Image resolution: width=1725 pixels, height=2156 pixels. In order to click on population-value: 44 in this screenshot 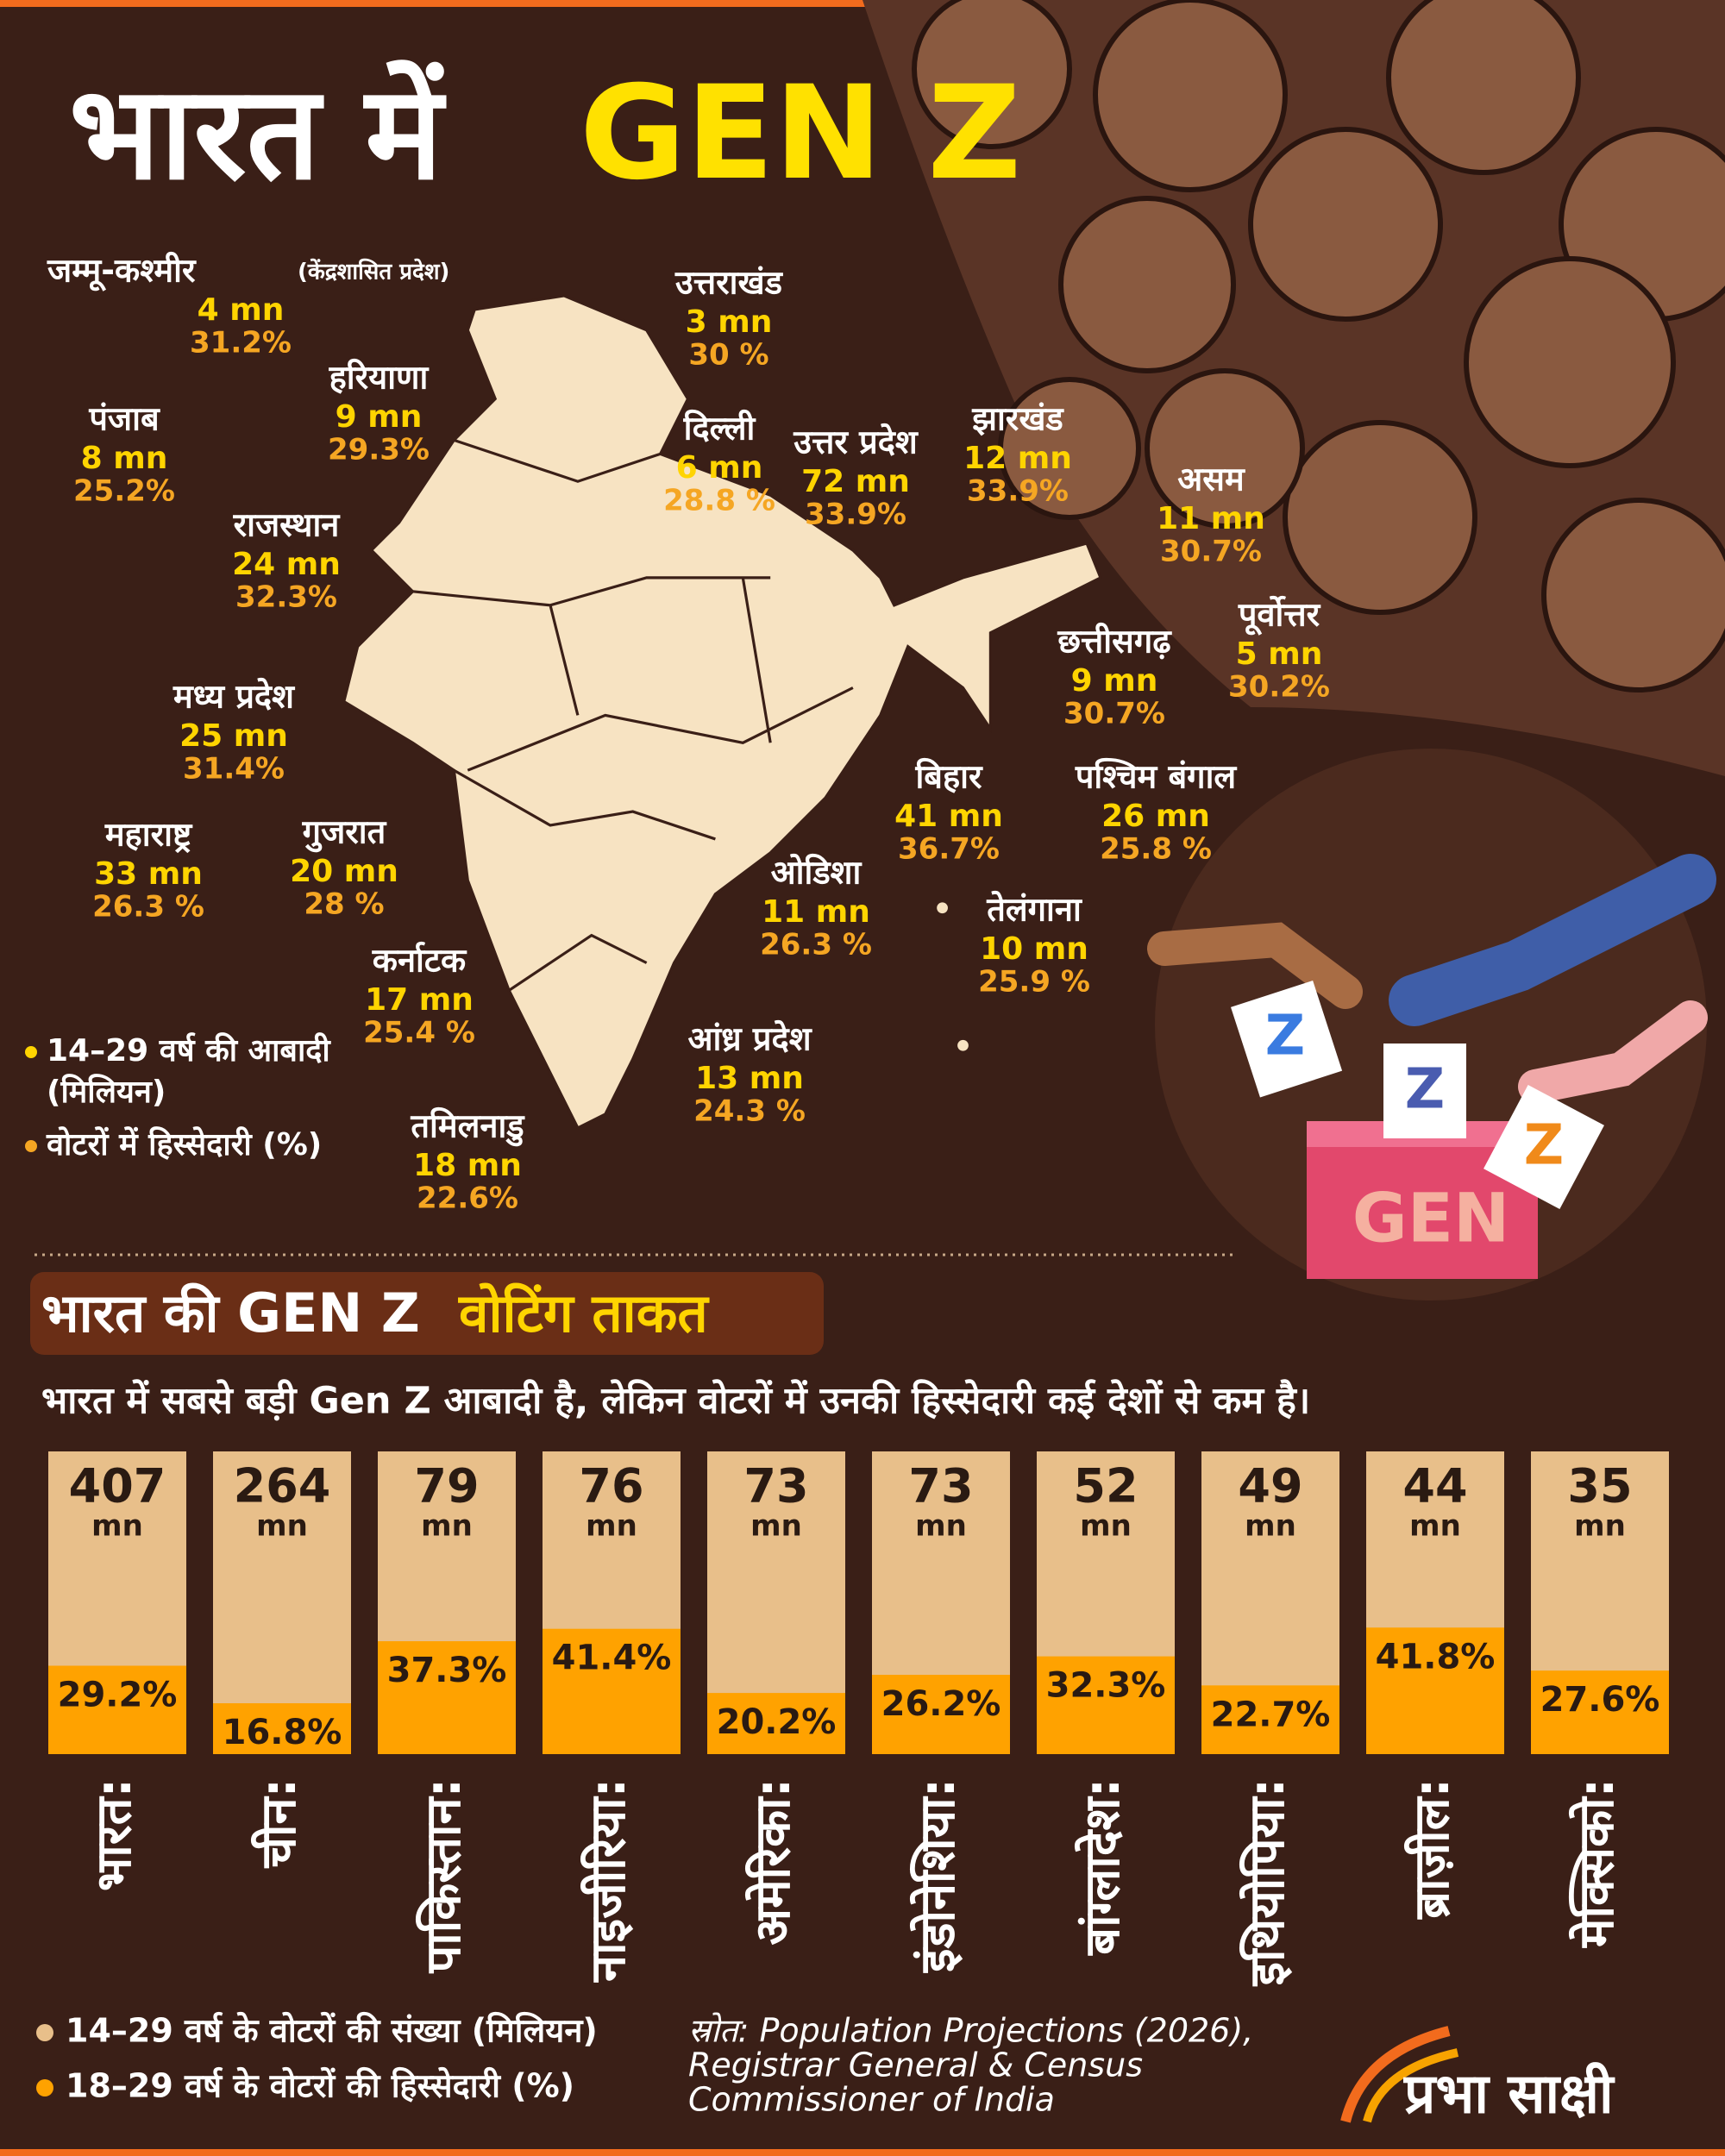, I will do `click(1434, 1486)`.